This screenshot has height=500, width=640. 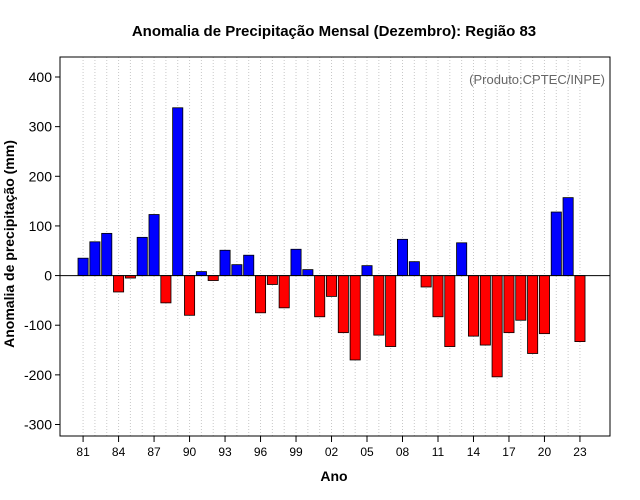 I want to click on x-axis-label: Ano, so click(x=333, y=476).